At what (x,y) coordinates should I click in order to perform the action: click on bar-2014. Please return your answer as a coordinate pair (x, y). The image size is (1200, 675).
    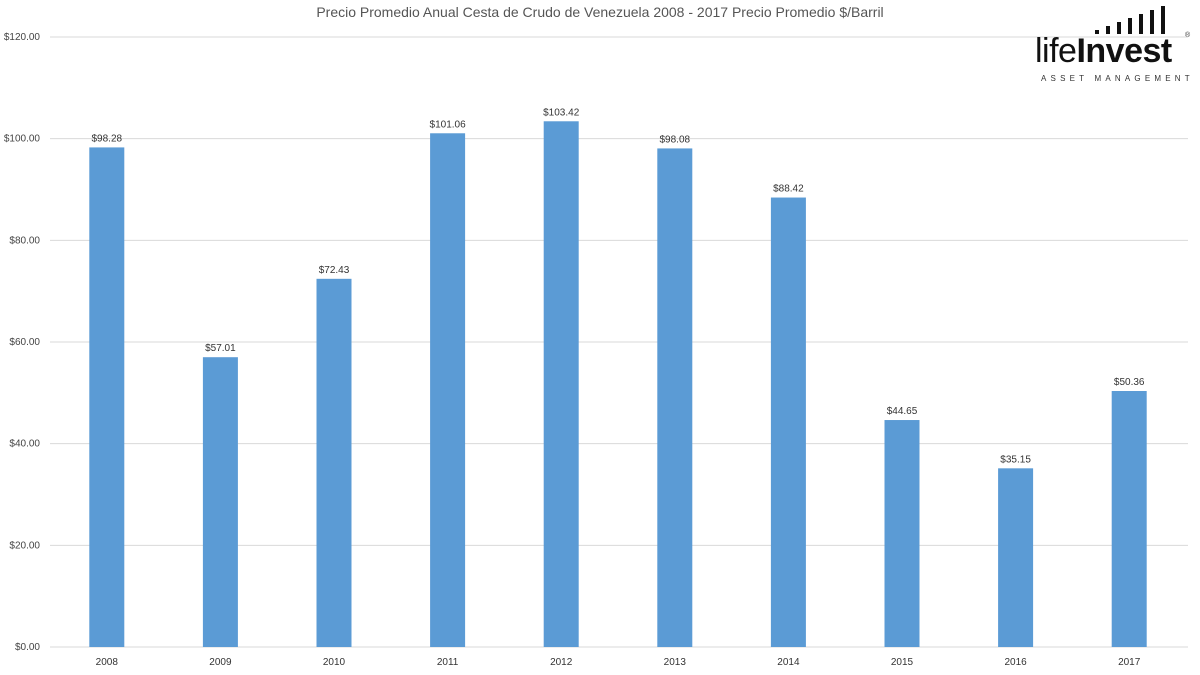
    Looking at the image, I should click on (788, 422).